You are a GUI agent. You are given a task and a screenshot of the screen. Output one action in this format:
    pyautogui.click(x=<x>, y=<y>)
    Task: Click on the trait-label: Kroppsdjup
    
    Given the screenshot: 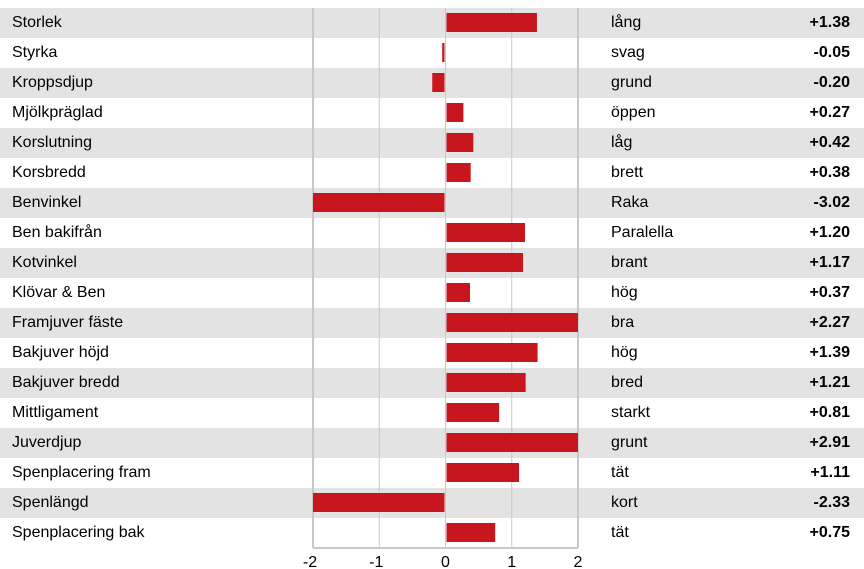 What is the action you would take?
    pyautogui.click(x=52, y=82)
    